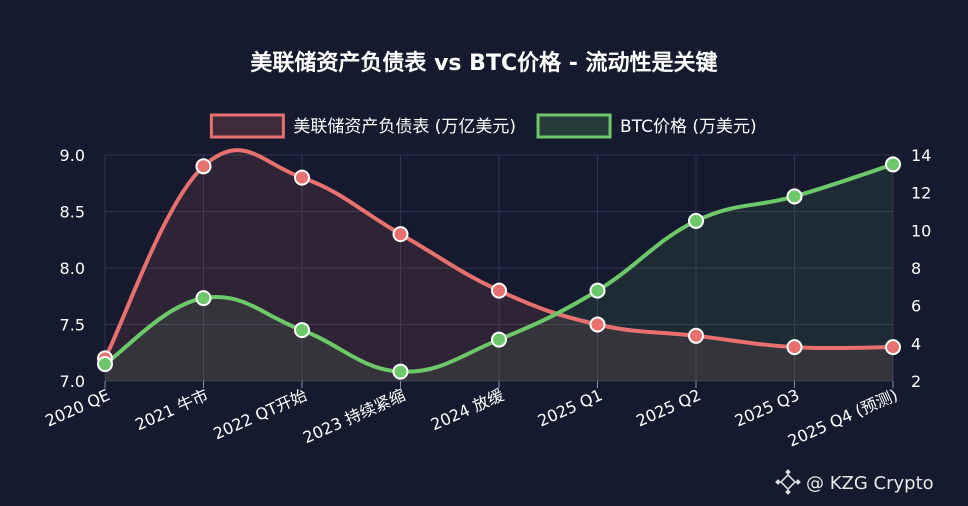 The width and height of the screenshot is (968, 506). What do you see at coordinates (767, 407) in the screenshot?
I see `x-axis-tick-label: 2025 Q3` at bounding box center [767, 407].